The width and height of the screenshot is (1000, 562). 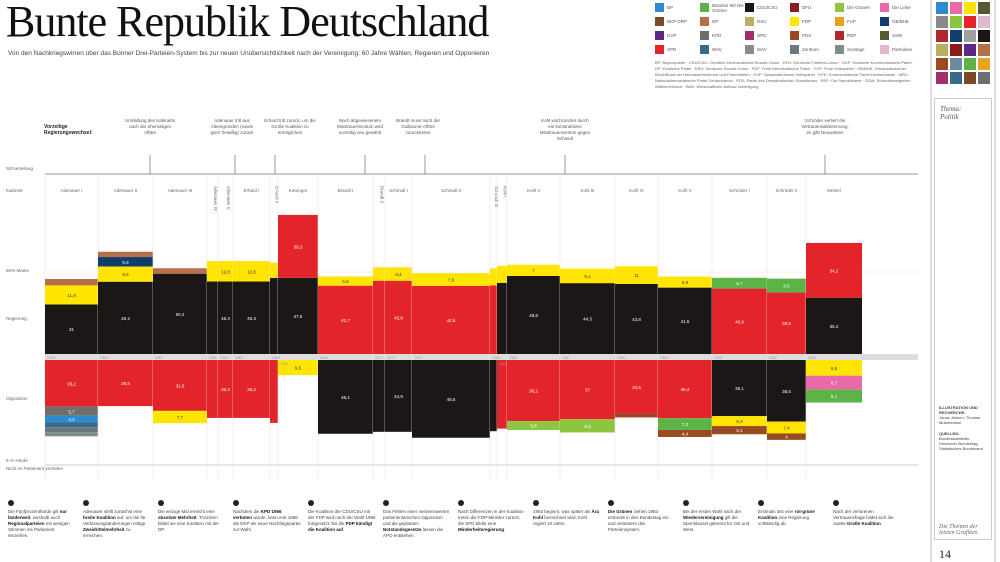 I want to click on gov-value: 45,8, so click(x=398, y=317).